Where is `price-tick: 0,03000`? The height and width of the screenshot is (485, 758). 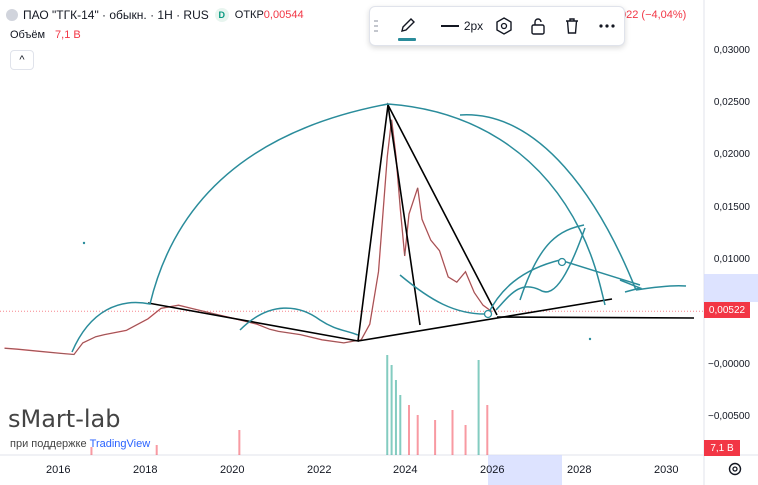 price-tick: 0,03000 is located at coordinates (731, 50).